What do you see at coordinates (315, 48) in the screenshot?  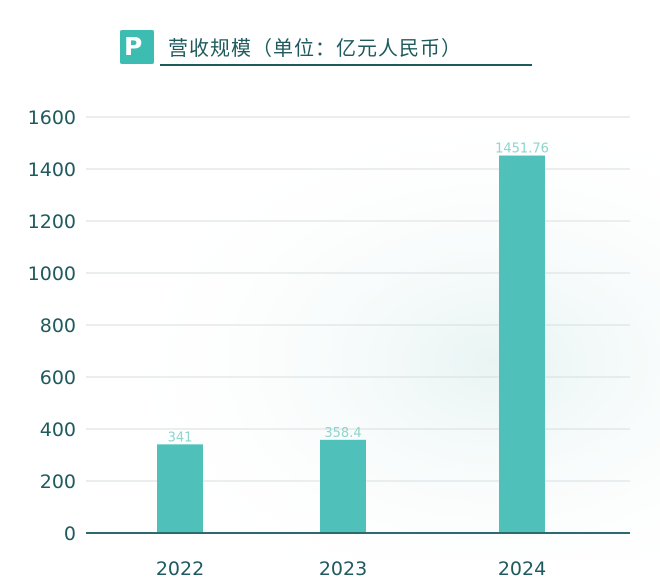 I see `chart-title: 营收规模（单位：亿元人民币）` at bounding box center [315, 48].